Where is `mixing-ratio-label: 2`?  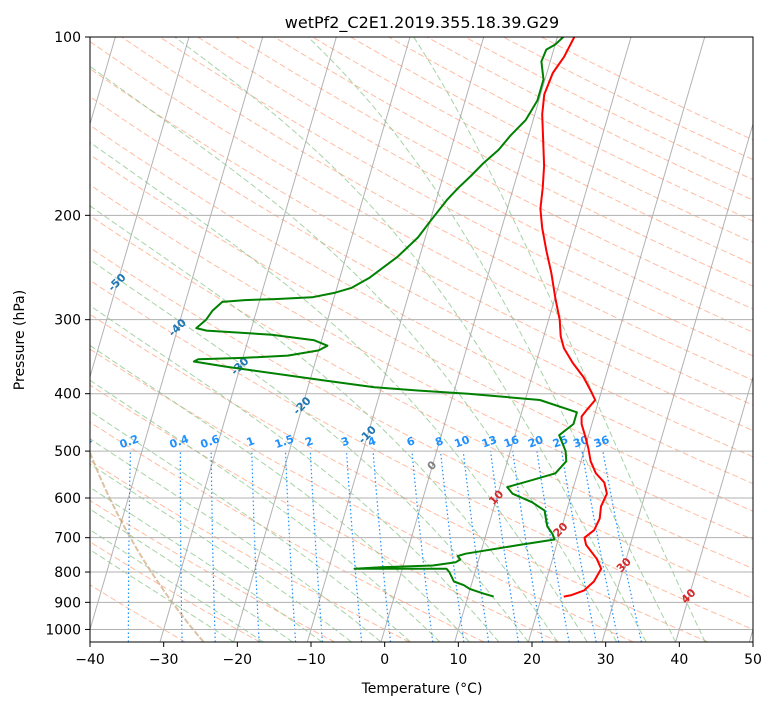
mixing-ratio-label: 2 is located at coordinates (309, 441).